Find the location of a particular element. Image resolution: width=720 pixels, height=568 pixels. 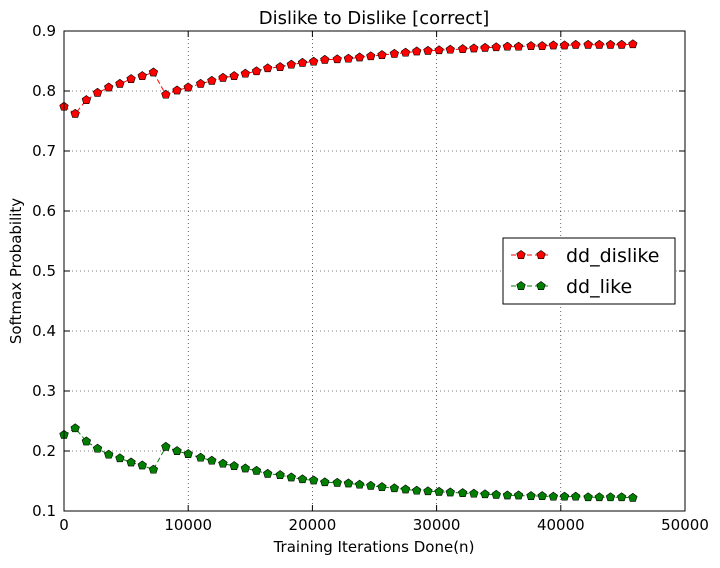

y-tick-label: 0.4 is located at coordinates (44, 331).